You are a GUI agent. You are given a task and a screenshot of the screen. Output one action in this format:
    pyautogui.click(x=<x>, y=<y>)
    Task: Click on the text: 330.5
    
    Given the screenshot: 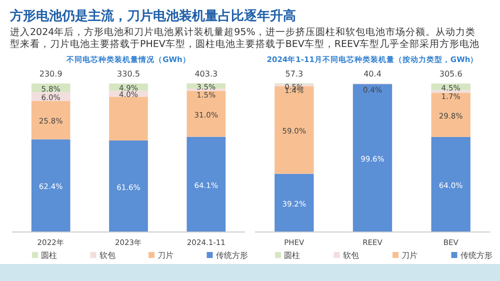 What is the action you would take?
    pyautogui.click(x=128, y=73)
    